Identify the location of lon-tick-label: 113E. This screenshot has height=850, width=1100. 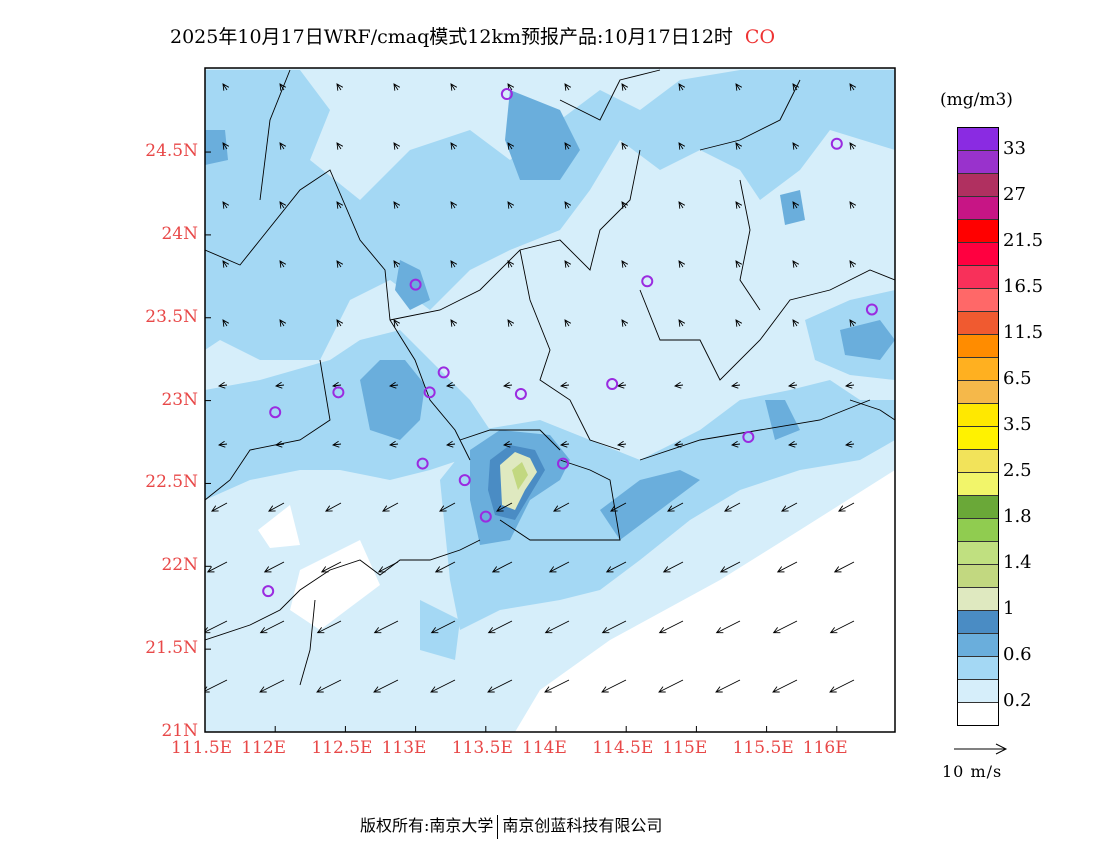
(404, 748).